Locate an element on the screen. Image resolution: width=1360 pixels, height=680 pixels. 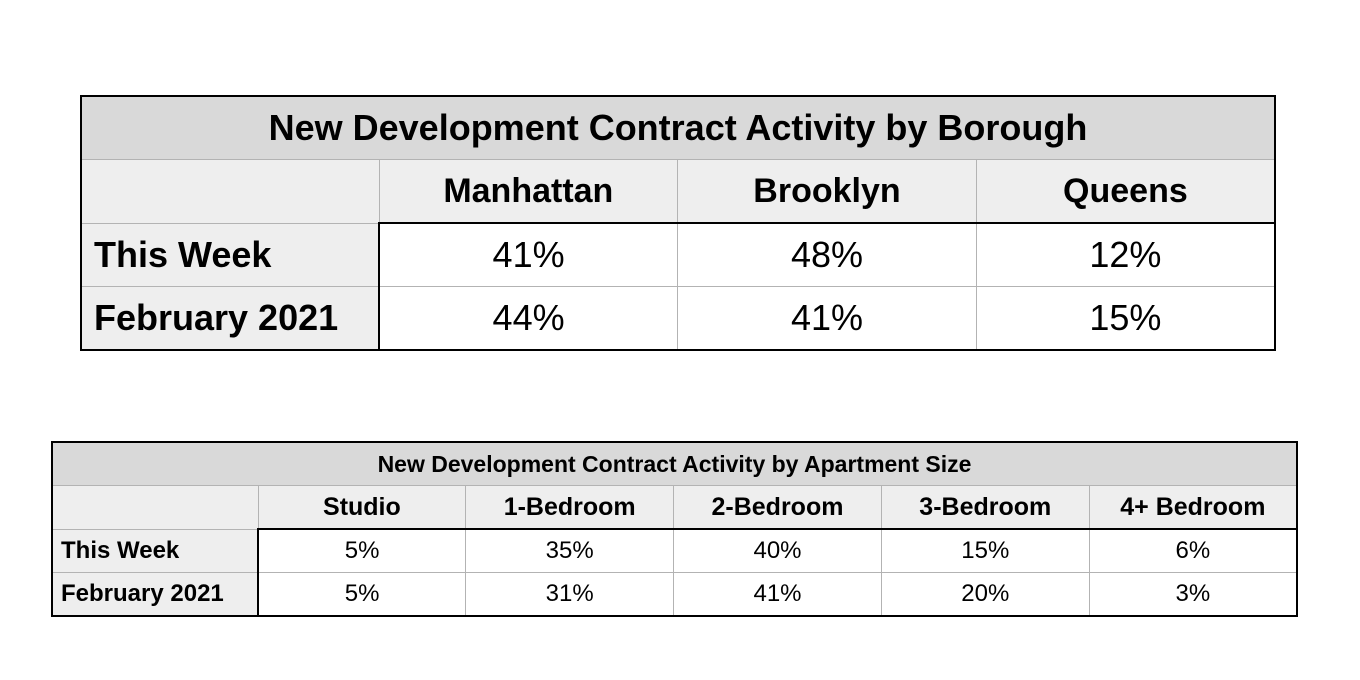
table-row: This Week 41% 48% 12% is located at coordinates (678, 254).